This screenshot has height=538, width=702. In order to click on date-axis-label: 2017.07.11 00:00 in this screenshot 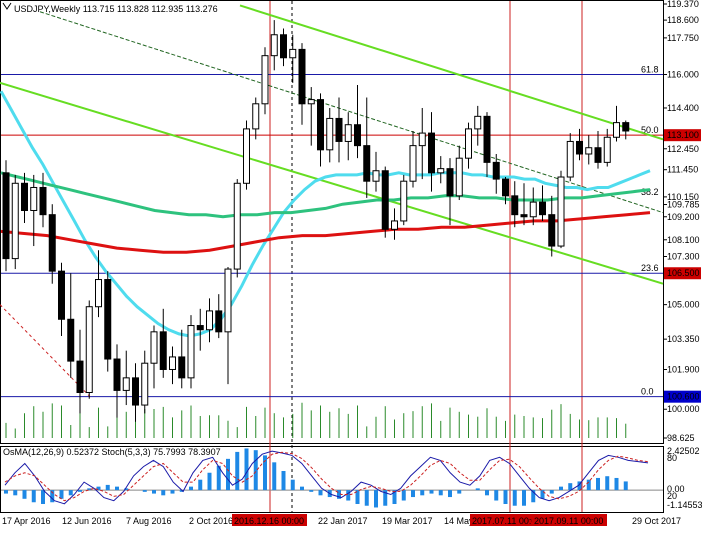, I will do `click(506, 521)`.